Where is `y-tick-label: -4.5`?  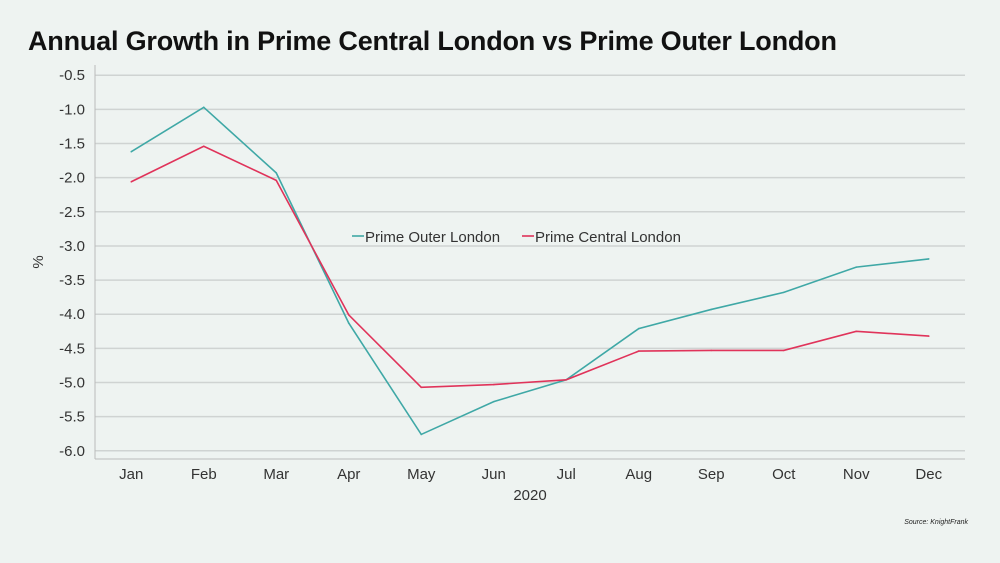 y-tick-label: -4.5 is located at coordinates (72, 348).